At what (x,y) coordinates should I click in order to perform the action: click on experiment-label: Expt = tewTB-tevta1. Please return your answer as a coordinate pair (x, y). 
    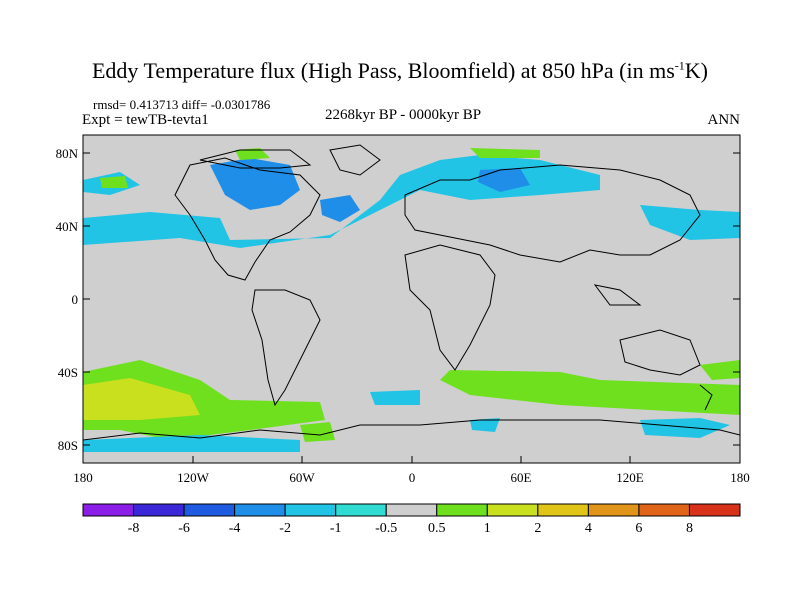
    Looking at the image, I should click on (145, 120).